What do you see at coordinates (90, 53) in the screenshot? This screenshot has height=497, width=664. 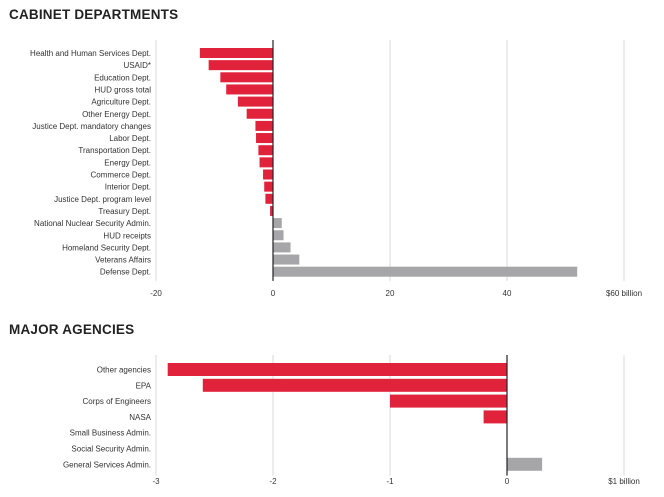 I see `cabinet-category-label: Health and Human Services Dept.` at bounding box center [90, 53].